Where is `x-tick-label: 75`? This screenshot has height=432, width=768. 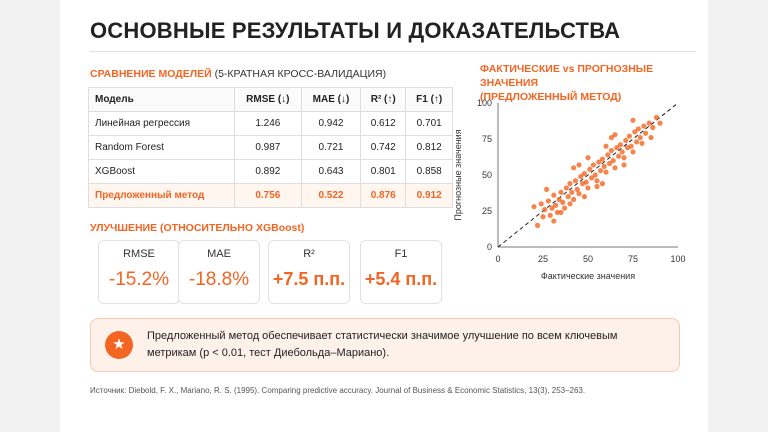 x-tick-label: 75 is located at coordinates (633, 259).